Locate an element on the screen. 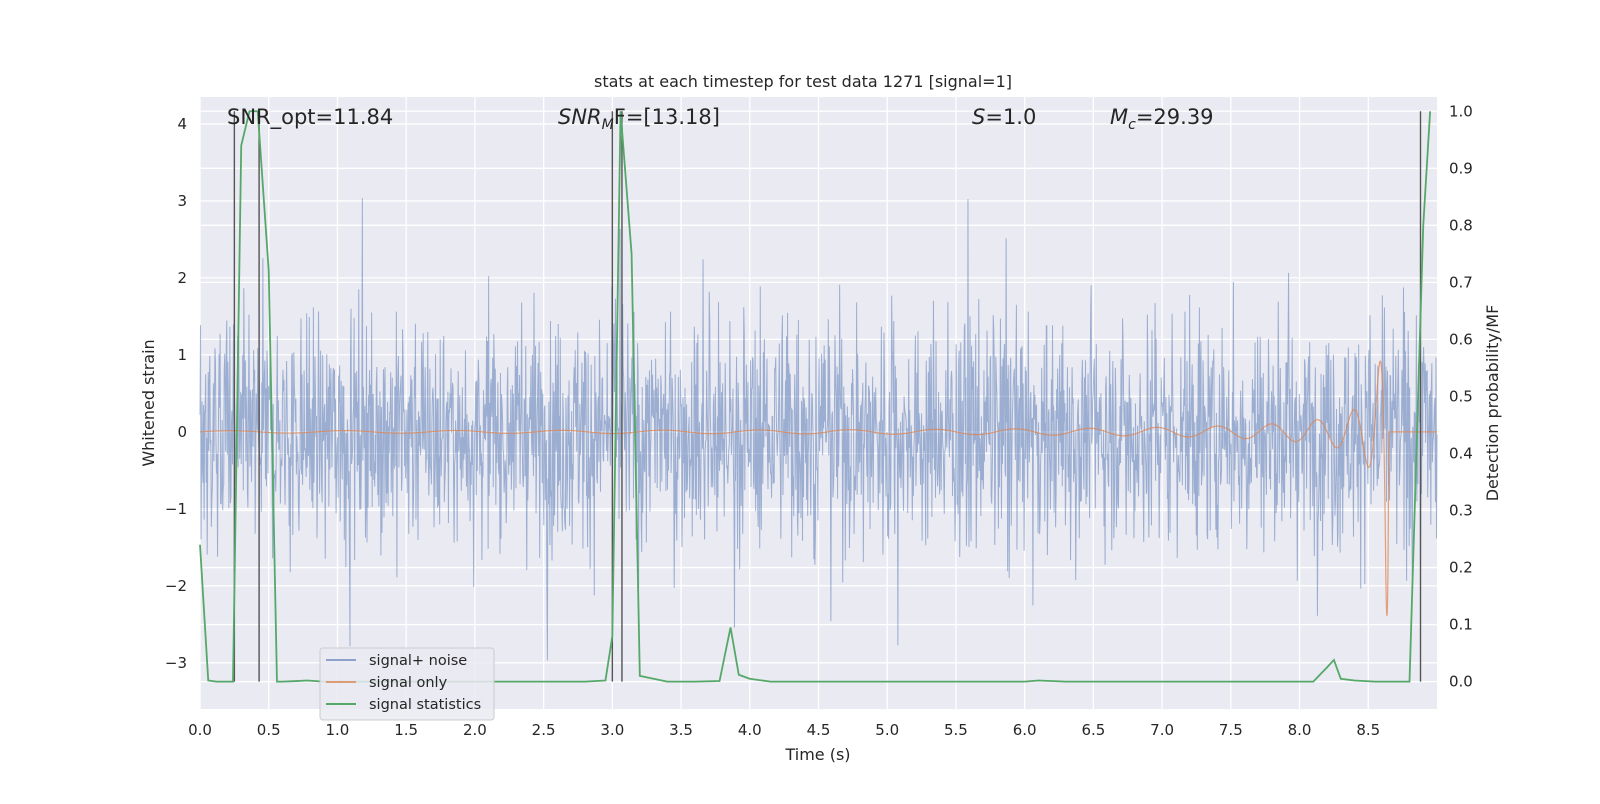 This screenshot has width=1600, height=804. x-tick-label: 0.0 is located at coordinates (200, 730).